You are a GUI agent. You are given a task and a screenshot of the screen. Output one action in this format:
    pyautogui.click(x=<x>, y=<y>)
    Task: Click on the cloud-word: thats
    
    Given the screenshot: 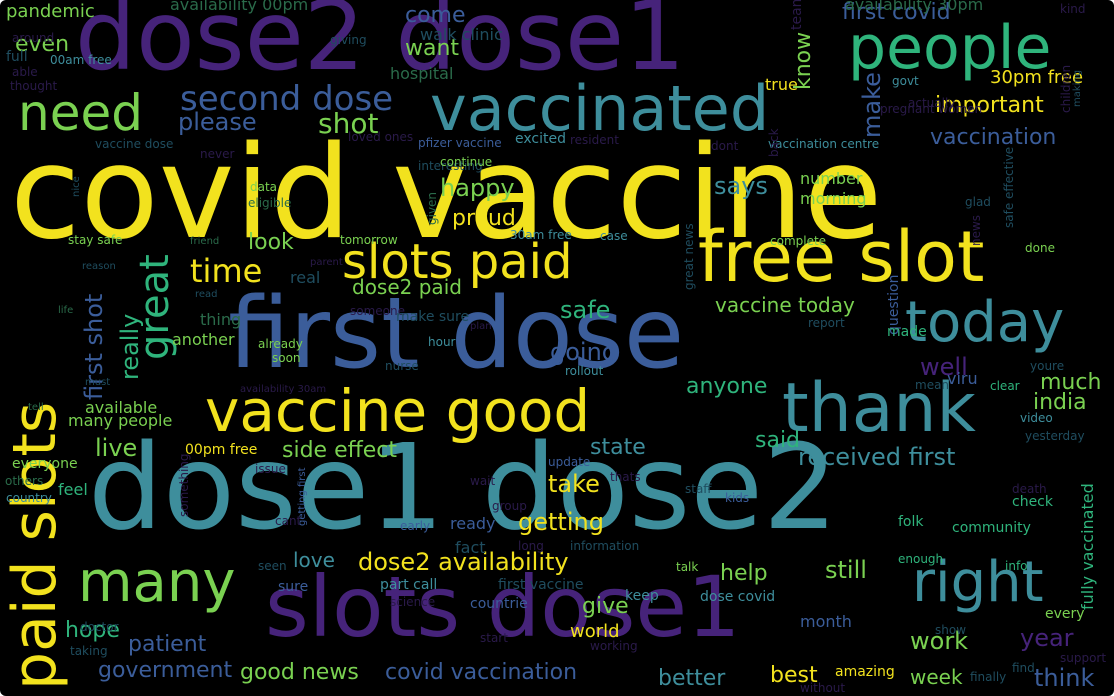 What is the action you would take?
    pyautogui.click(x=625, y=477)
    